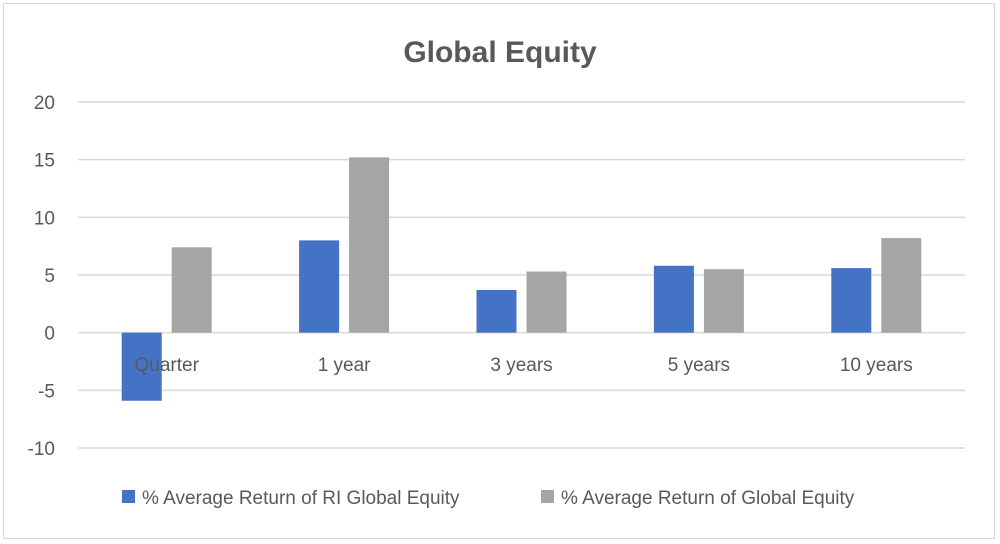  I want to click on x-category-label: 3 years, so click(521, 365).